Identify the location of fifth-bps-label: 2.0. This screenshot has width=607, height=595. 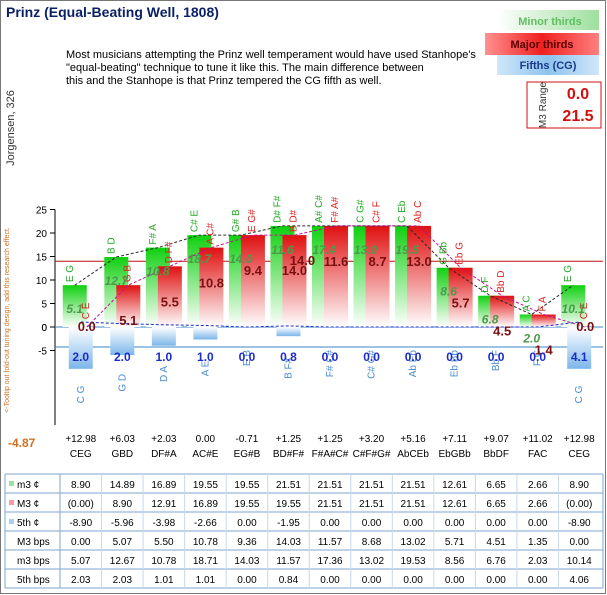
(122, 357).